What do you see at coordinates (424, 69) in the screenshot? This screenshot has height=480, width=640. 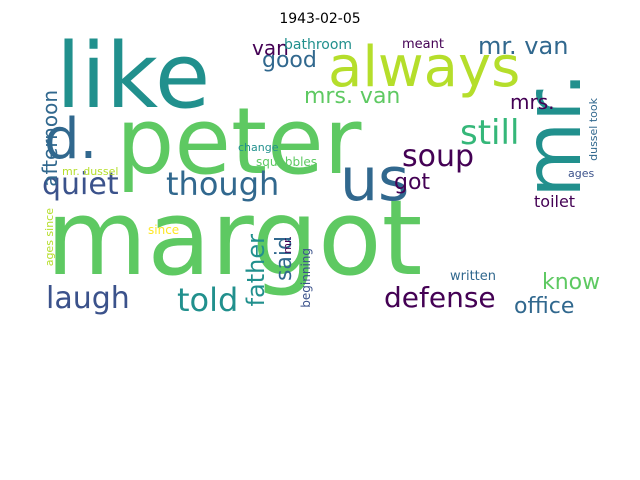 I see `word-always: always` at bounding box center [424, 69].